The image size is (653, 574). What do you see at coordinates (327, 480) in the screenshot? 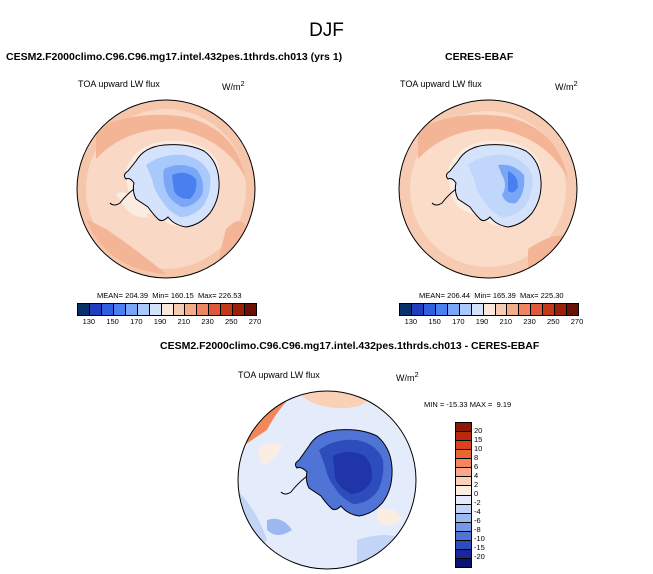
I see `panel3-map` at bounding box center [327, 480].